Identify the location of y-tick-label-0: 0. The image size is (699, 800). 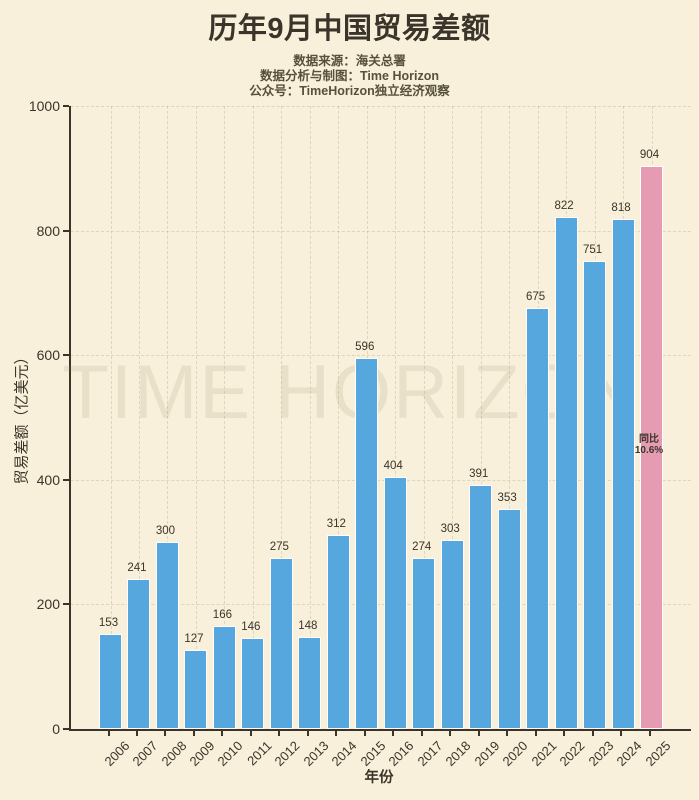
(56, 729).